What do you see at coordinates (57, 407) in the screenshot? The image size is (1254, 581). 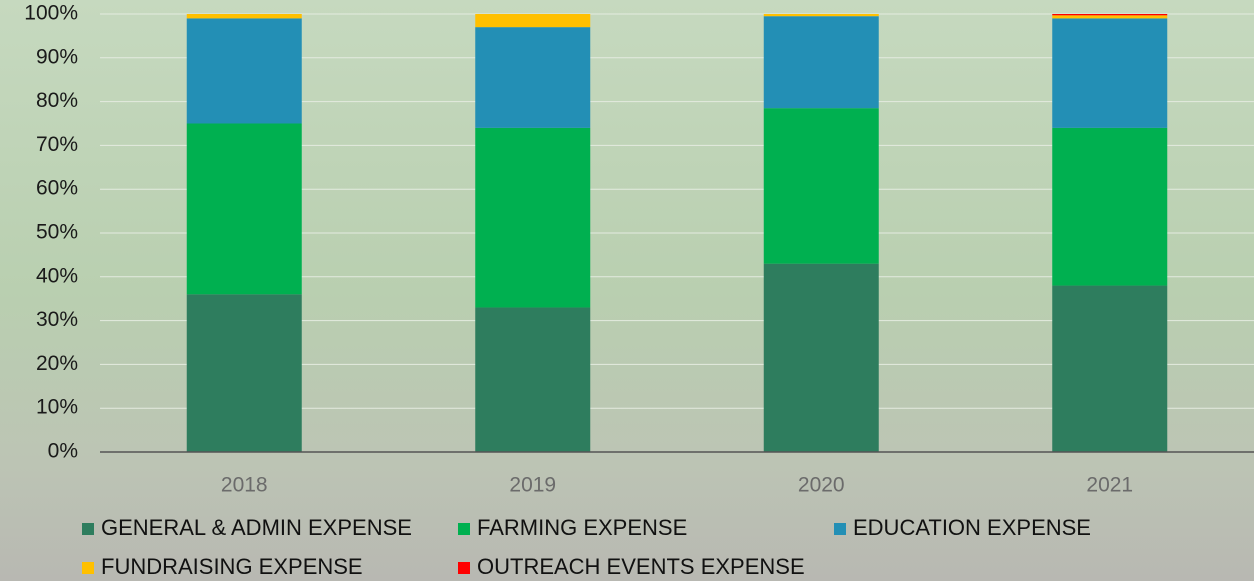 I see `y-tick-label: 10%` at bounding box center [57, 407].